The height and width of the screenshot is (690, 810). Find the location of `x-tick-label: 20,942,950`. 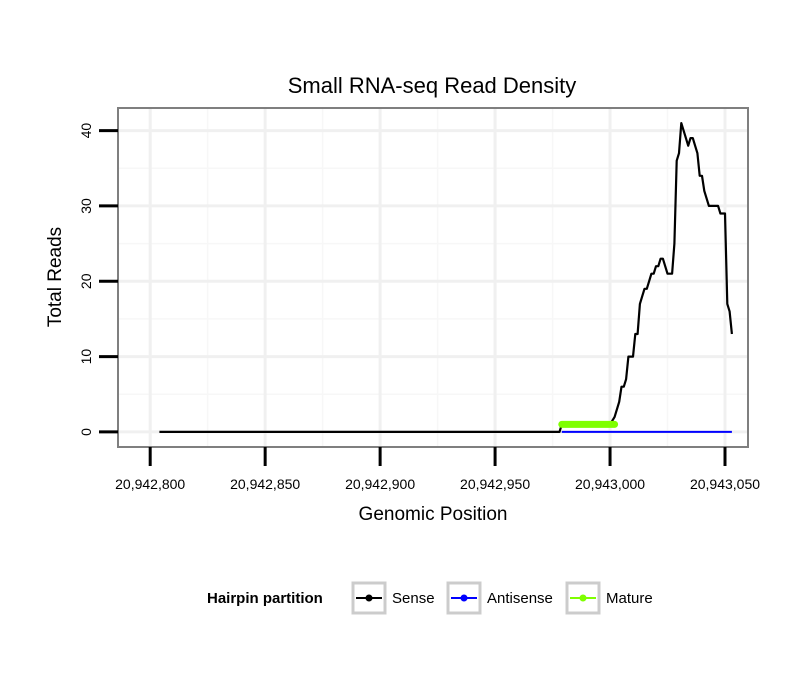

x-tick-label: 20,942,950 is located at coordinates (495, 484).